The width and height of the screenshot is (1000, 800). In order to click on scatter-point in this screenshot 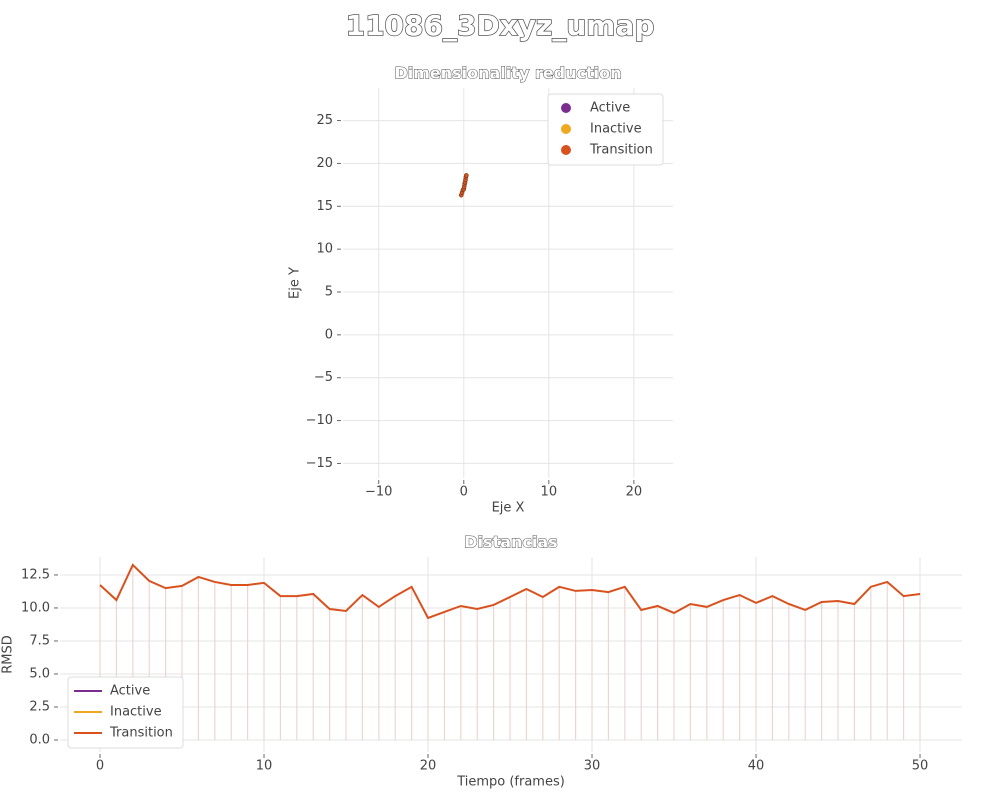, I will do `click(466, 175)`.